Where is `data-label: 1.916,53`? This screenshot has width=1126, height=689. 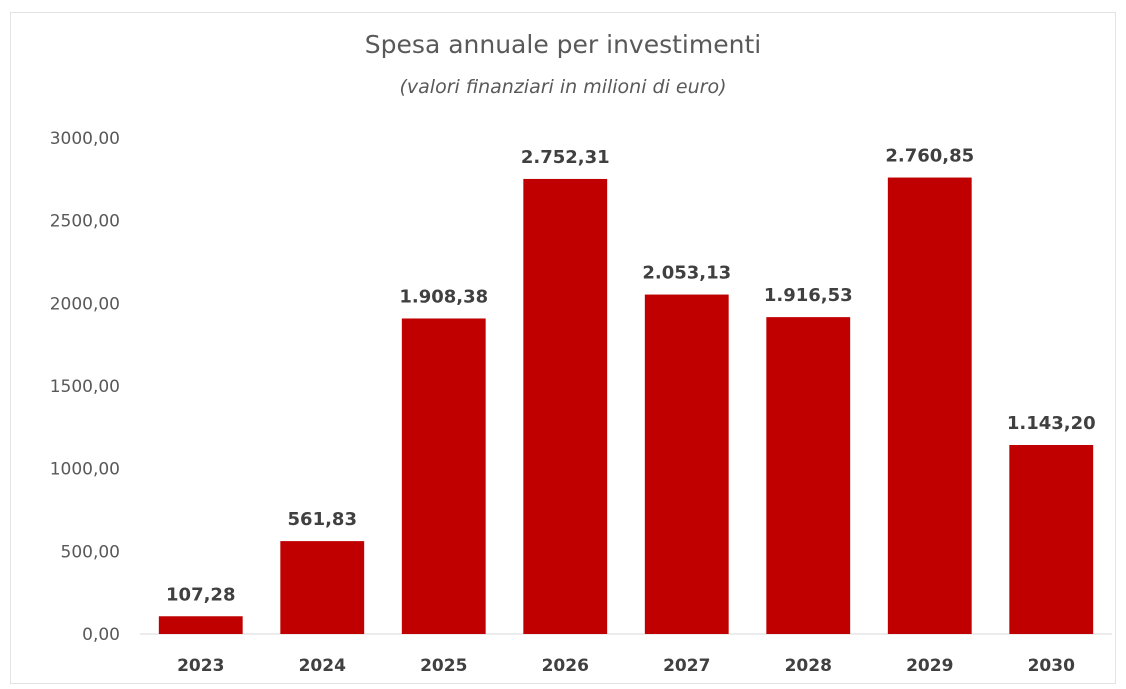 data-label: 1.916,53 is located at coordinates (808, 295).